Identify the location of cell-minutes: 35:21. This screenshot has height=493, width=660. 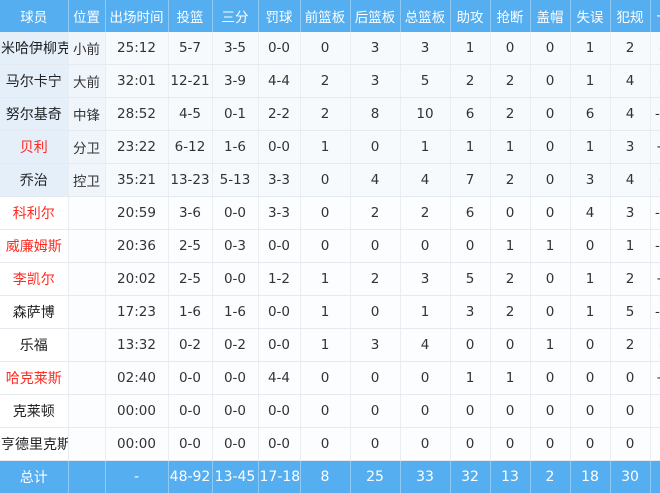
(136, 180).